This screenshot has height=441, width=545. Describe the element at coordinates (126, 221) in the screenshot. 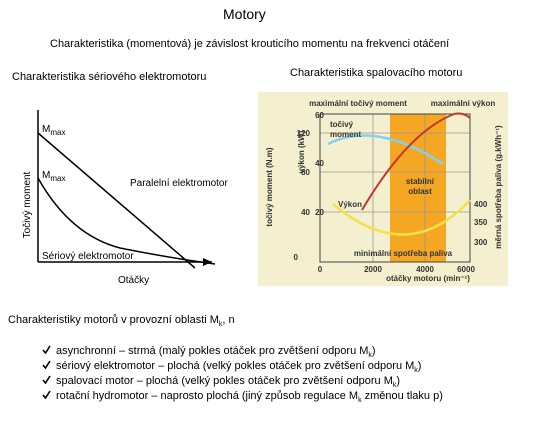

I see `series-curve` at that location.